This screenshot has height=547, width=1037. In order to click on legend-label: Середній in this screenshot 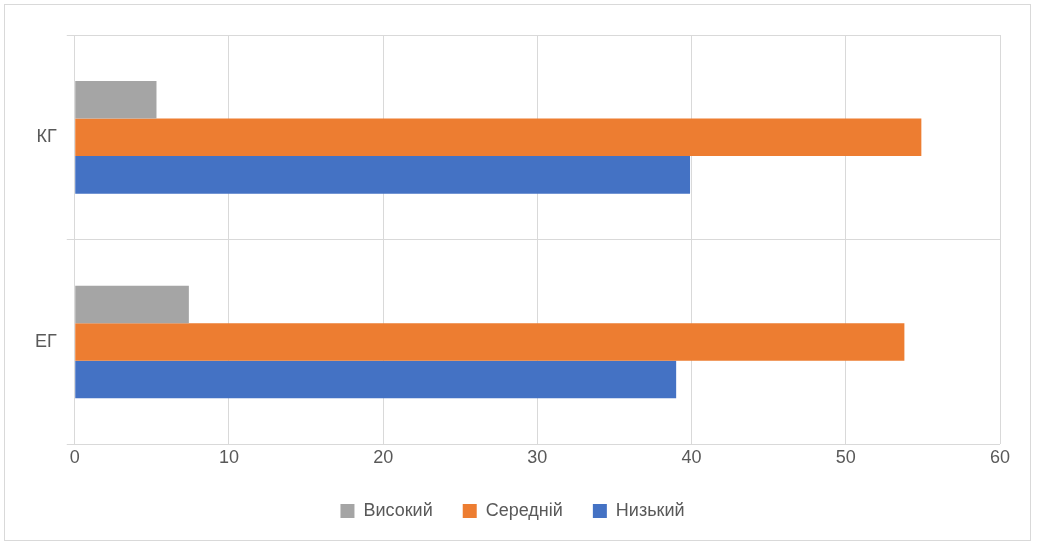, I will do `click(524, 509)`.